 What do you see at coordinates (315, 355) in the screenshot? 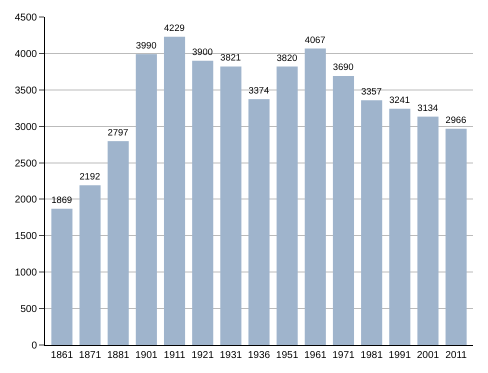
I see `x-tick-label: 1961` at bounding box center [315, 355].